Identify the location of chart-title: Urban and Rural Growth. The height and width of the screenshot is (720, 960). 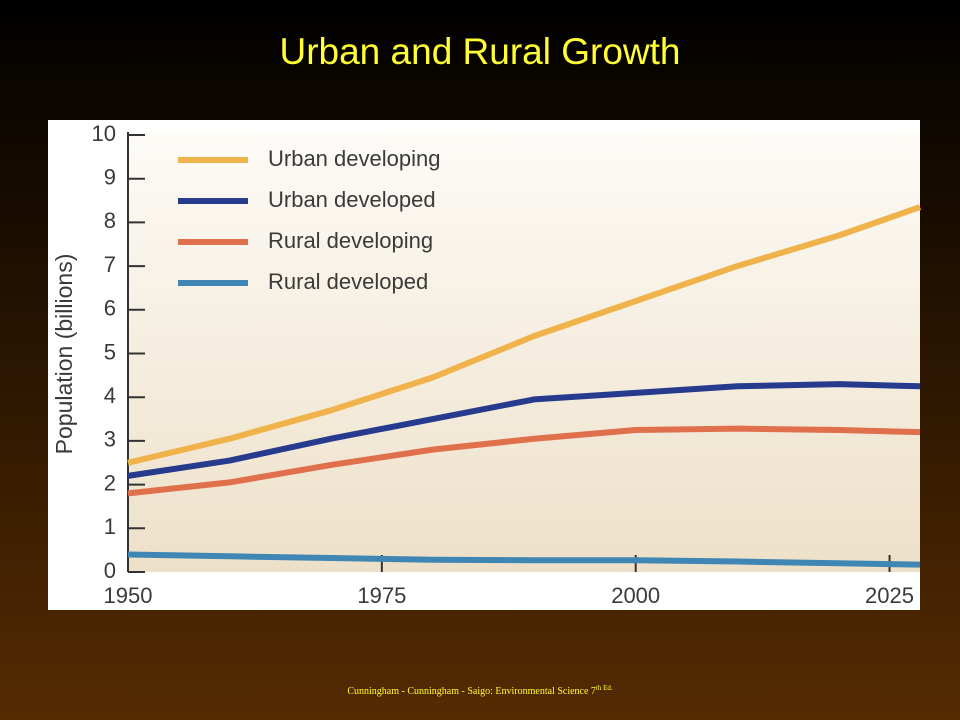
(479, 51).